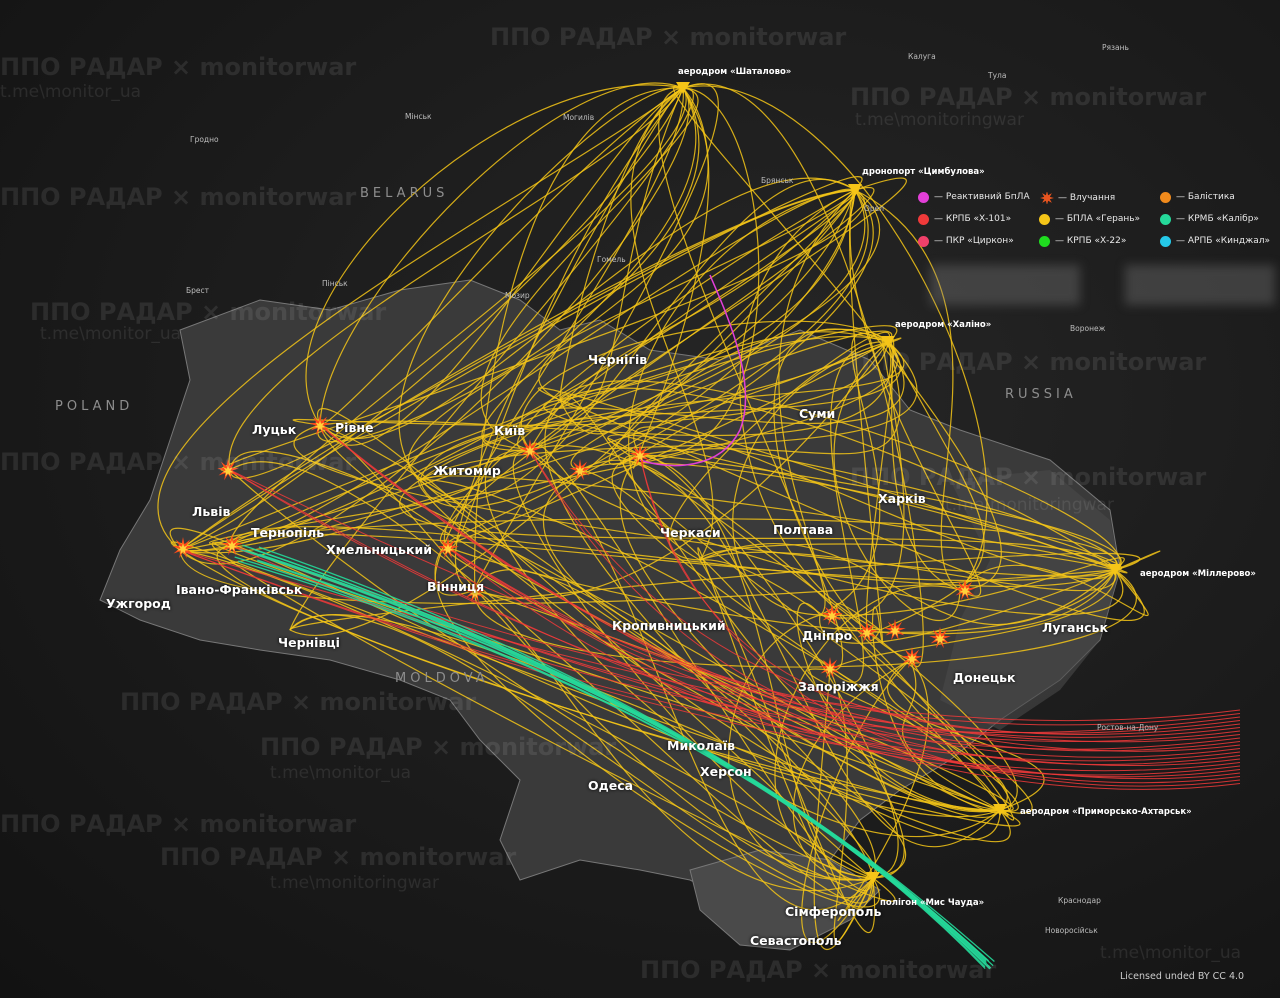 The width and height of the screenshot is (1280, 998). I want to click on city-label: Миколаїв, so click(701, 745).